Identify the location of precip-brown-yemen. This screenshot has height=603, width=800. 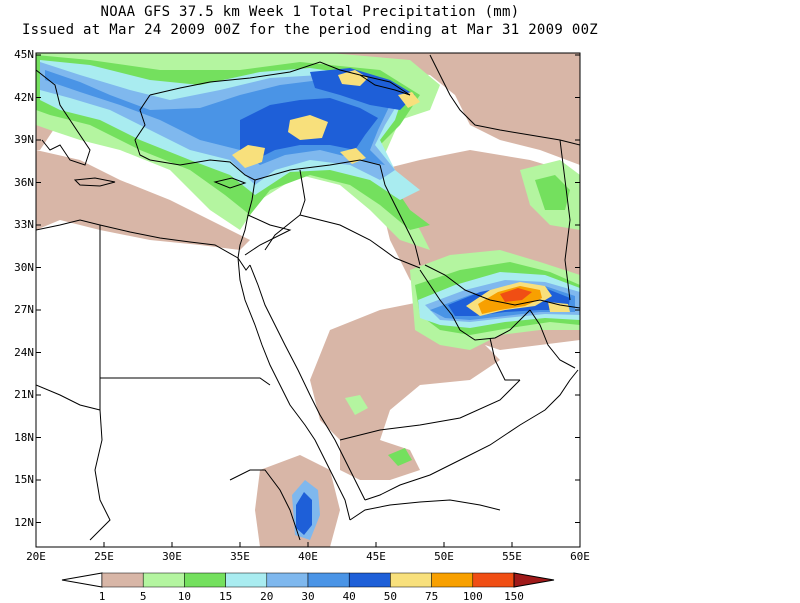
(380, 460).